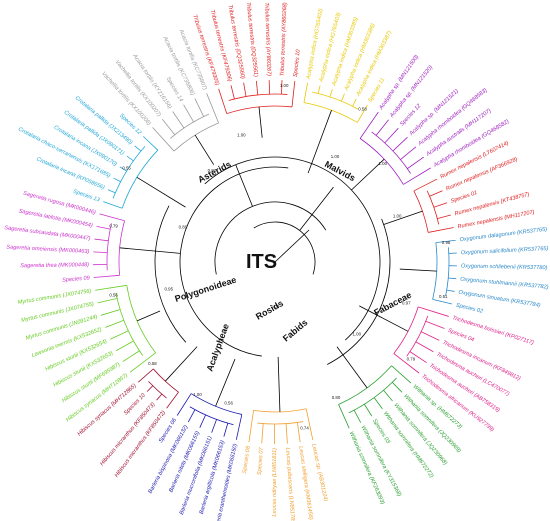 Image resolution: width=550 pixels, height=521 pixels. I want to click on support-value: 0.79, so click(113, 226).